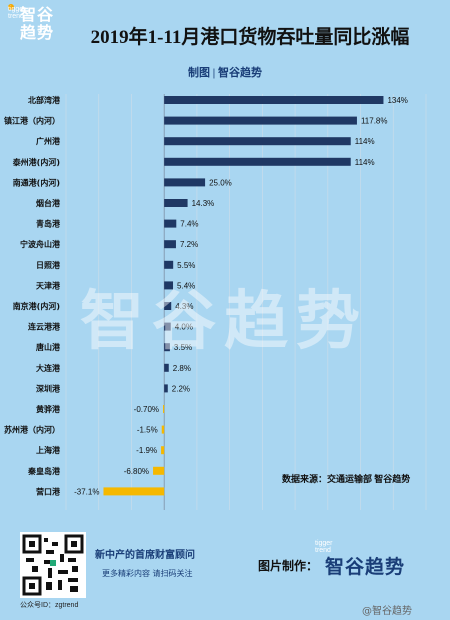 This screenshot has width=450, height=620. Describe the element at coordinates (189, 244) in the screenshot. I see `data-label: 7.2%` at that location.